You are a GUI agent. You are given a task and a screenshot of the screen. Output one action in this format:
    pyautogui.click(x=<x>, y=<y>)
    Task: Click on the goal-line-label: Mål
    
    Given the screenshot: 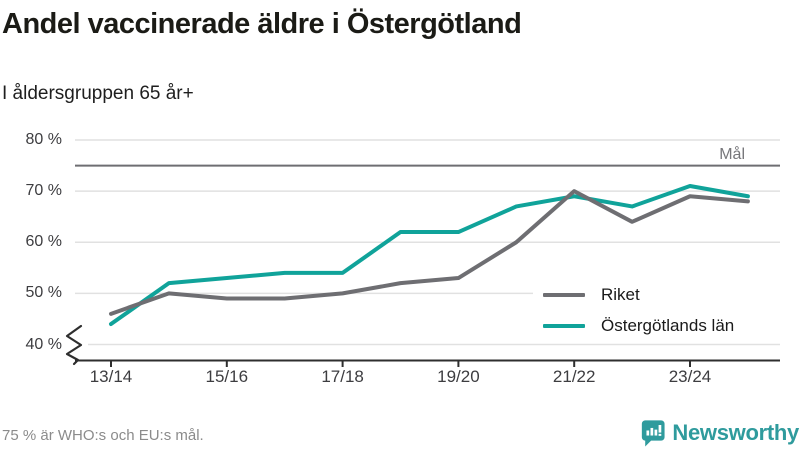 What is the action you would take?
    pyautogui.click(x=732, y=154)
    